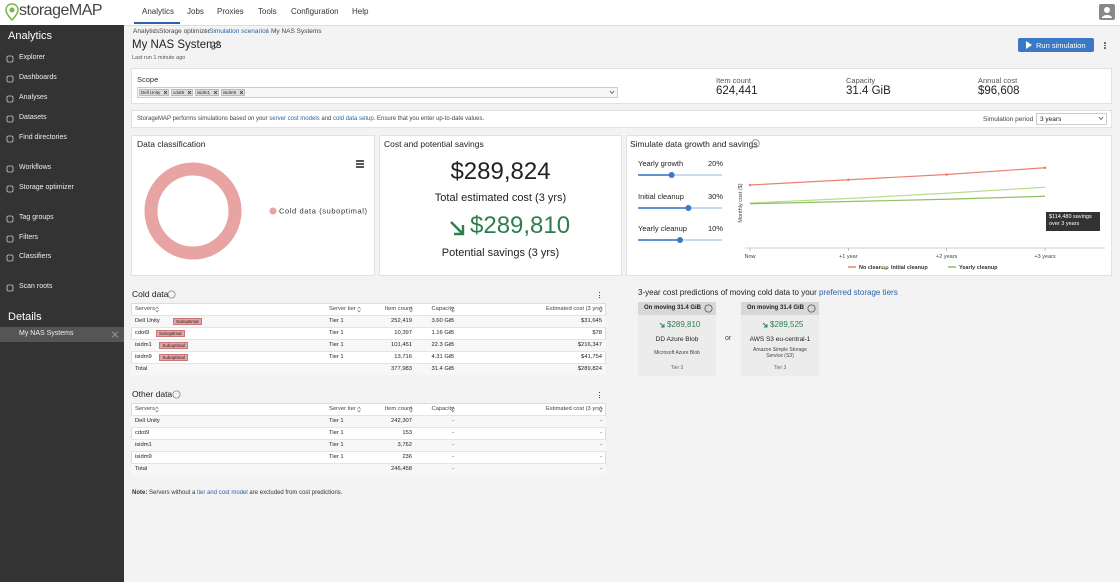 This screenshot has height=582, width=1120. Describe the element at coordinates (715, 163) in the screenshot. I see `slider-value: 20%` at that location.